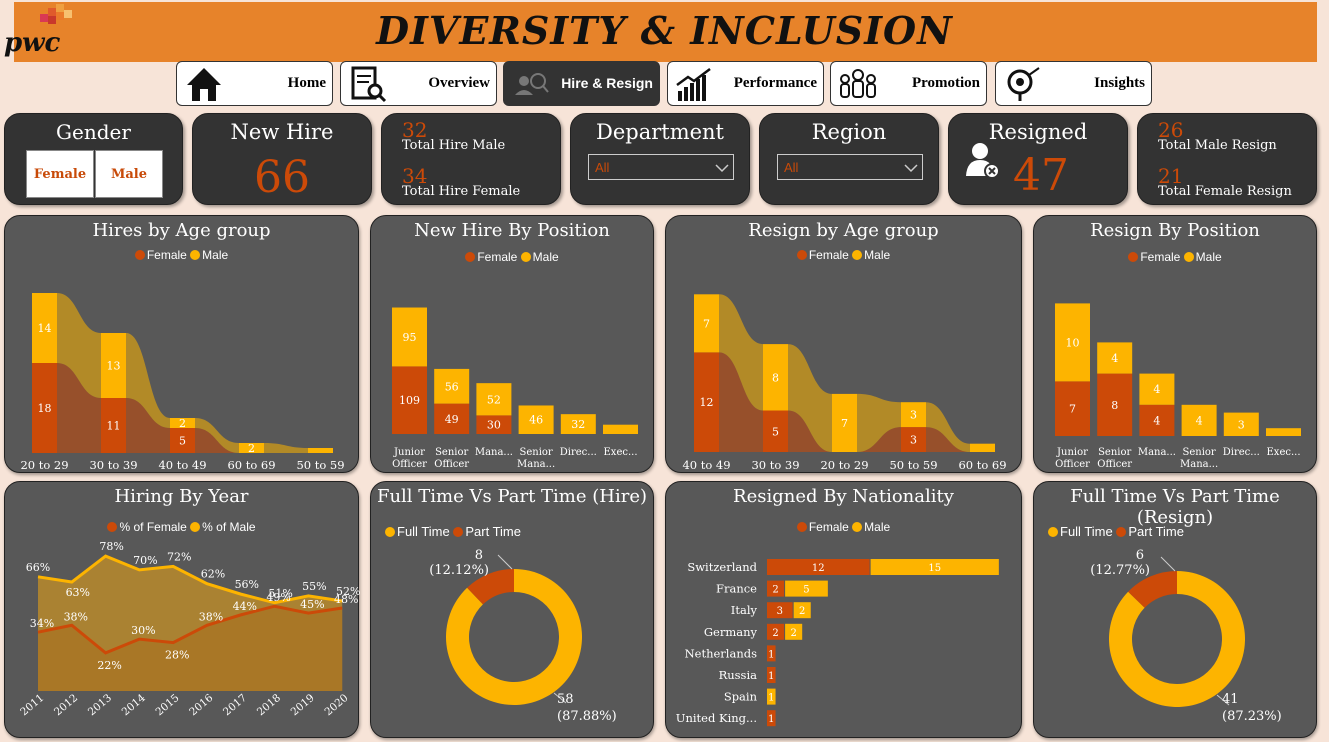  I want to click on ft-pt-resign-title: Full Time Vs Part Time (Resign), so click(1175, 507).